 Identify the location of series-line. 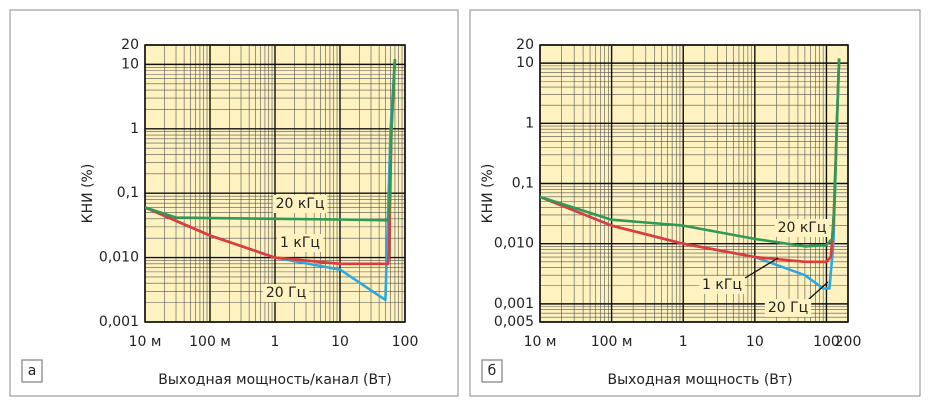
(271, 140).